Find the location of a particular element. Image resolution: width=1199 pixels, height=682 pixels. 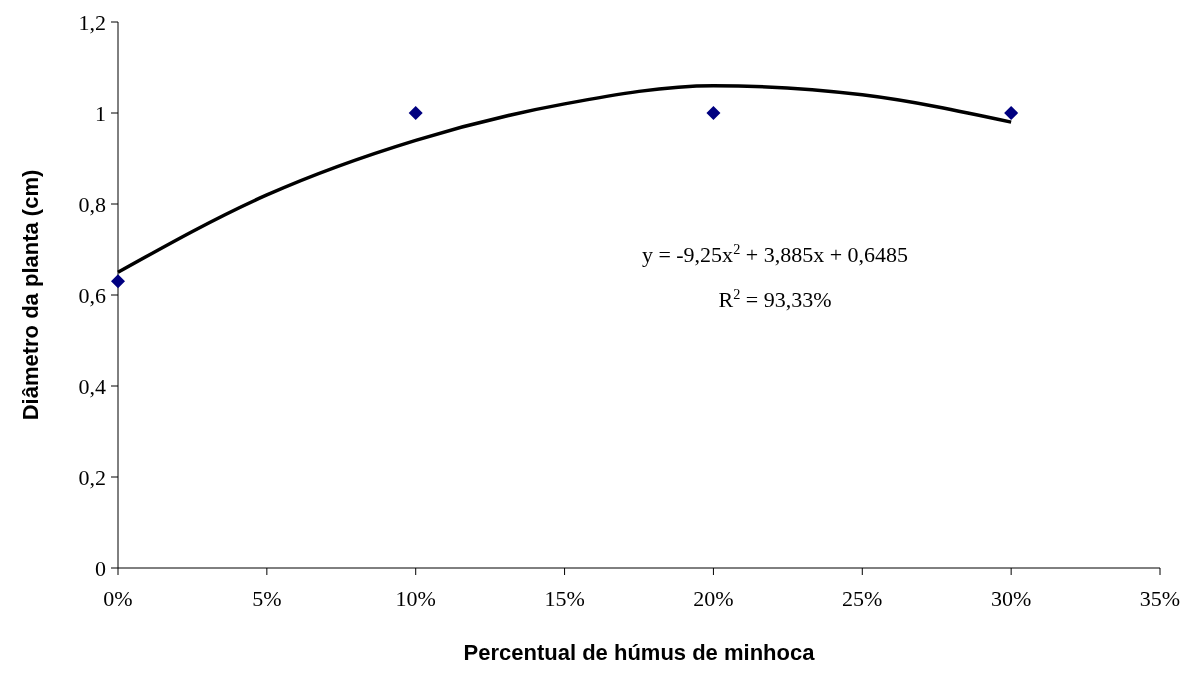

x-tick-label: 35% is located at coordinates (1160, 598).